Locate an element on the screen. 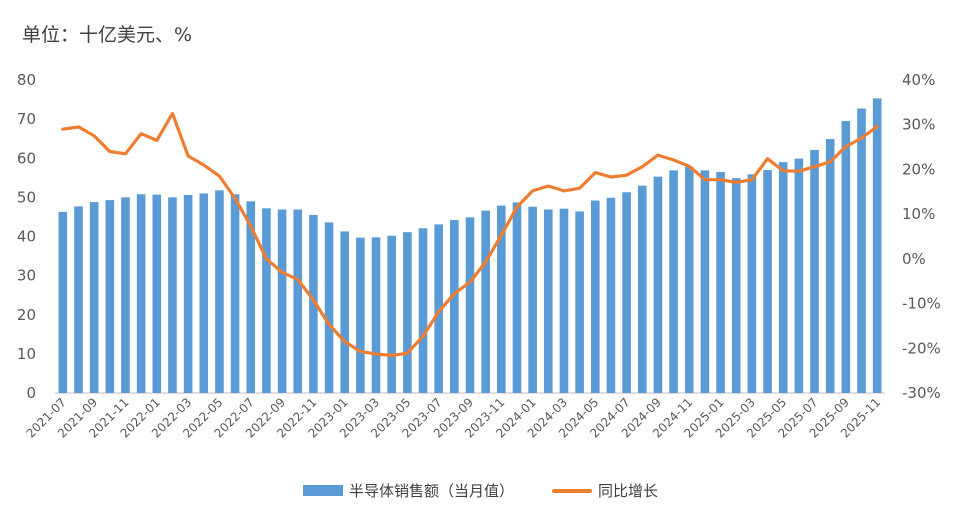  y-right-tick-label: -30% is located at coordinates (921, 393).